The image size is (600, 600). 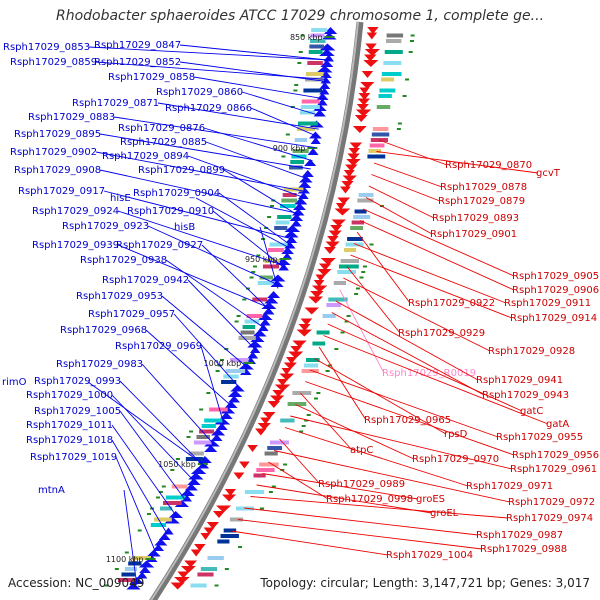 I want to click on reverse-gene-label: Rsph17029_0878, so click(x=483, y=187).